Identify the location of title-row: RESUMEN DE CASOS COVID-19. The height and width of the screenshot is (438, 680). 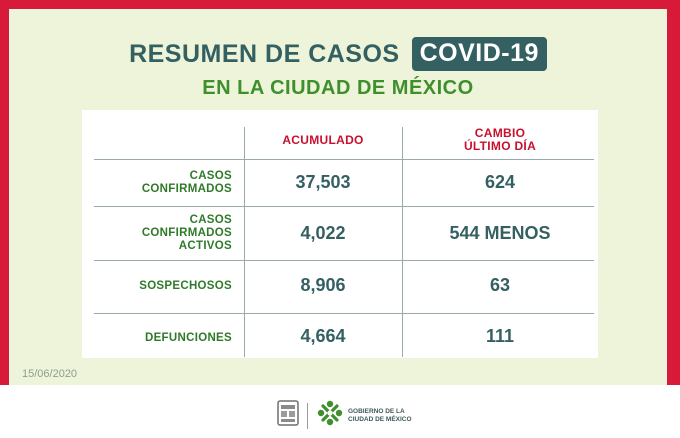
(338, 54).